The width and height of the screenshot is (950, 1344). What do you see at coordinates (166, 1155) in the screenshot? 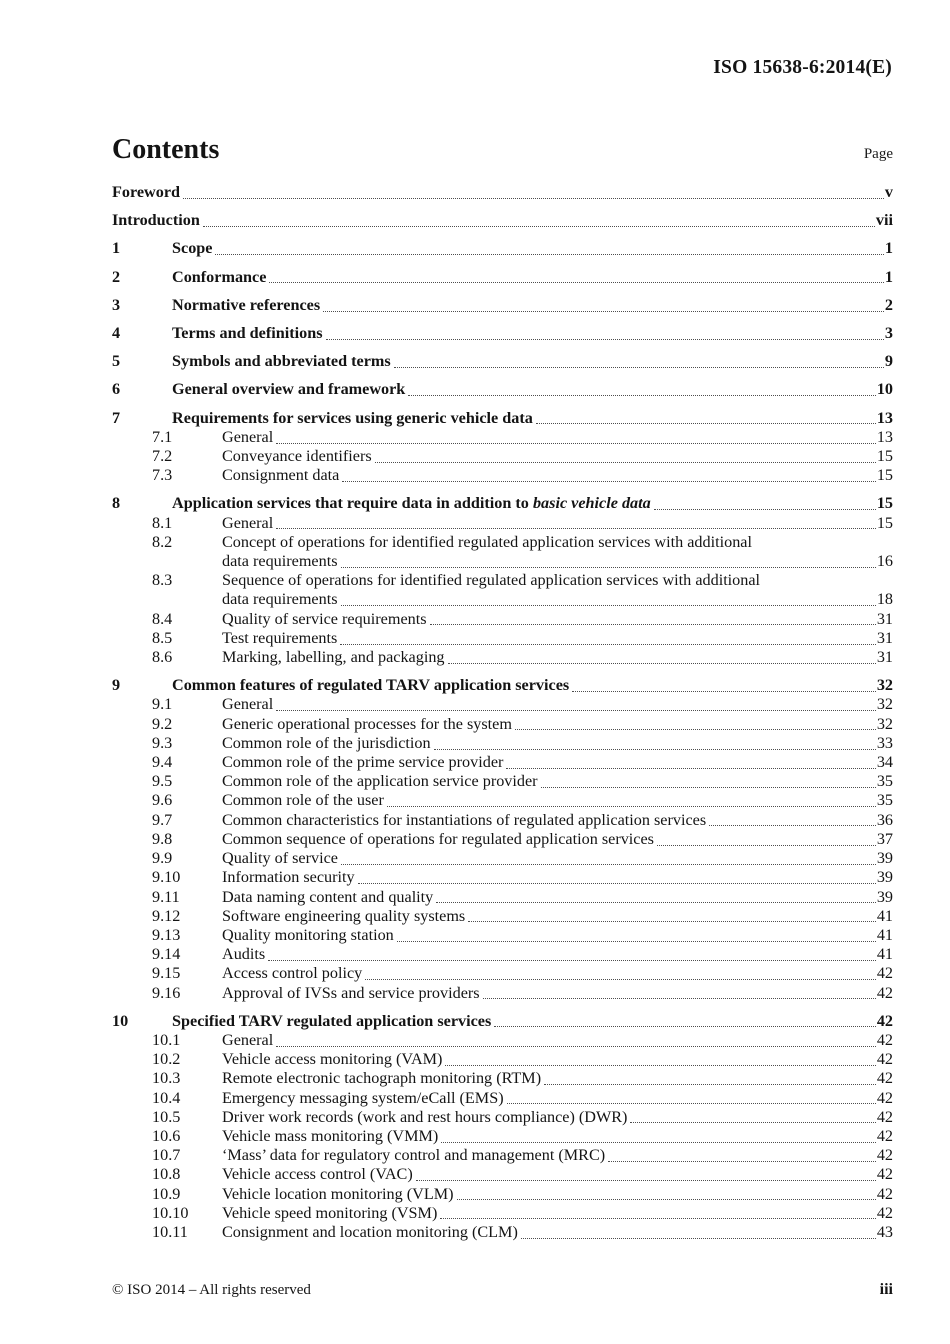
I see `toc-entry-number: 10.7` at bounding box center [166, 1155].